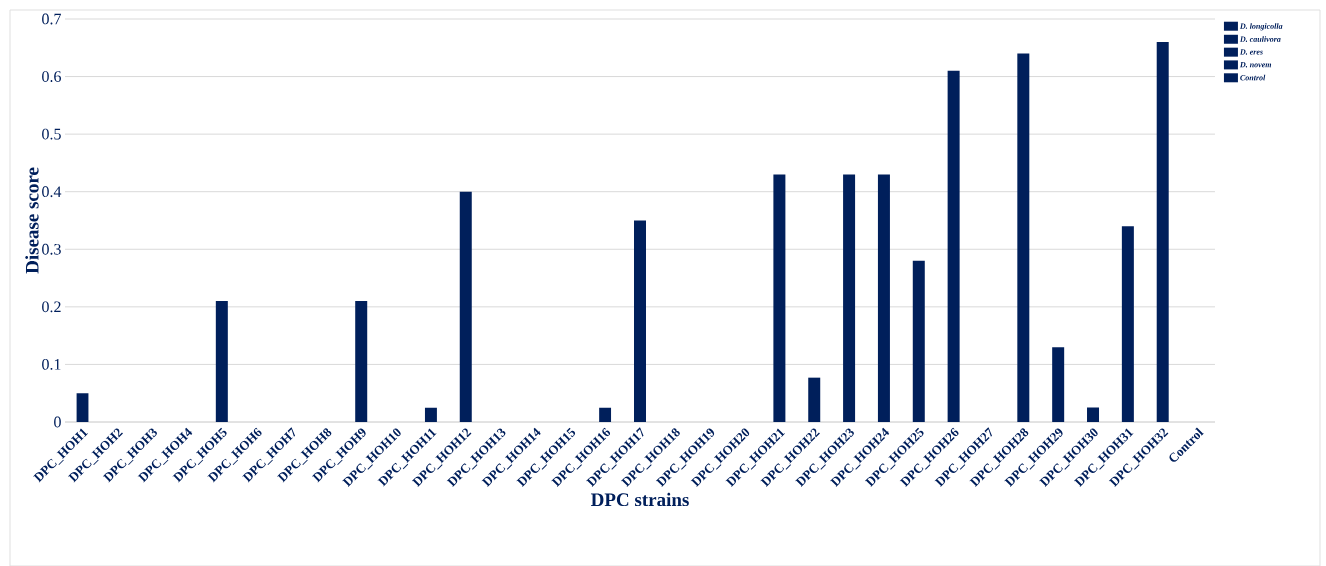 The image size is (1326, 566). Describe the element at coordinates (1253, 77) in the screenshot. I see `legend-label: Control` at that location.